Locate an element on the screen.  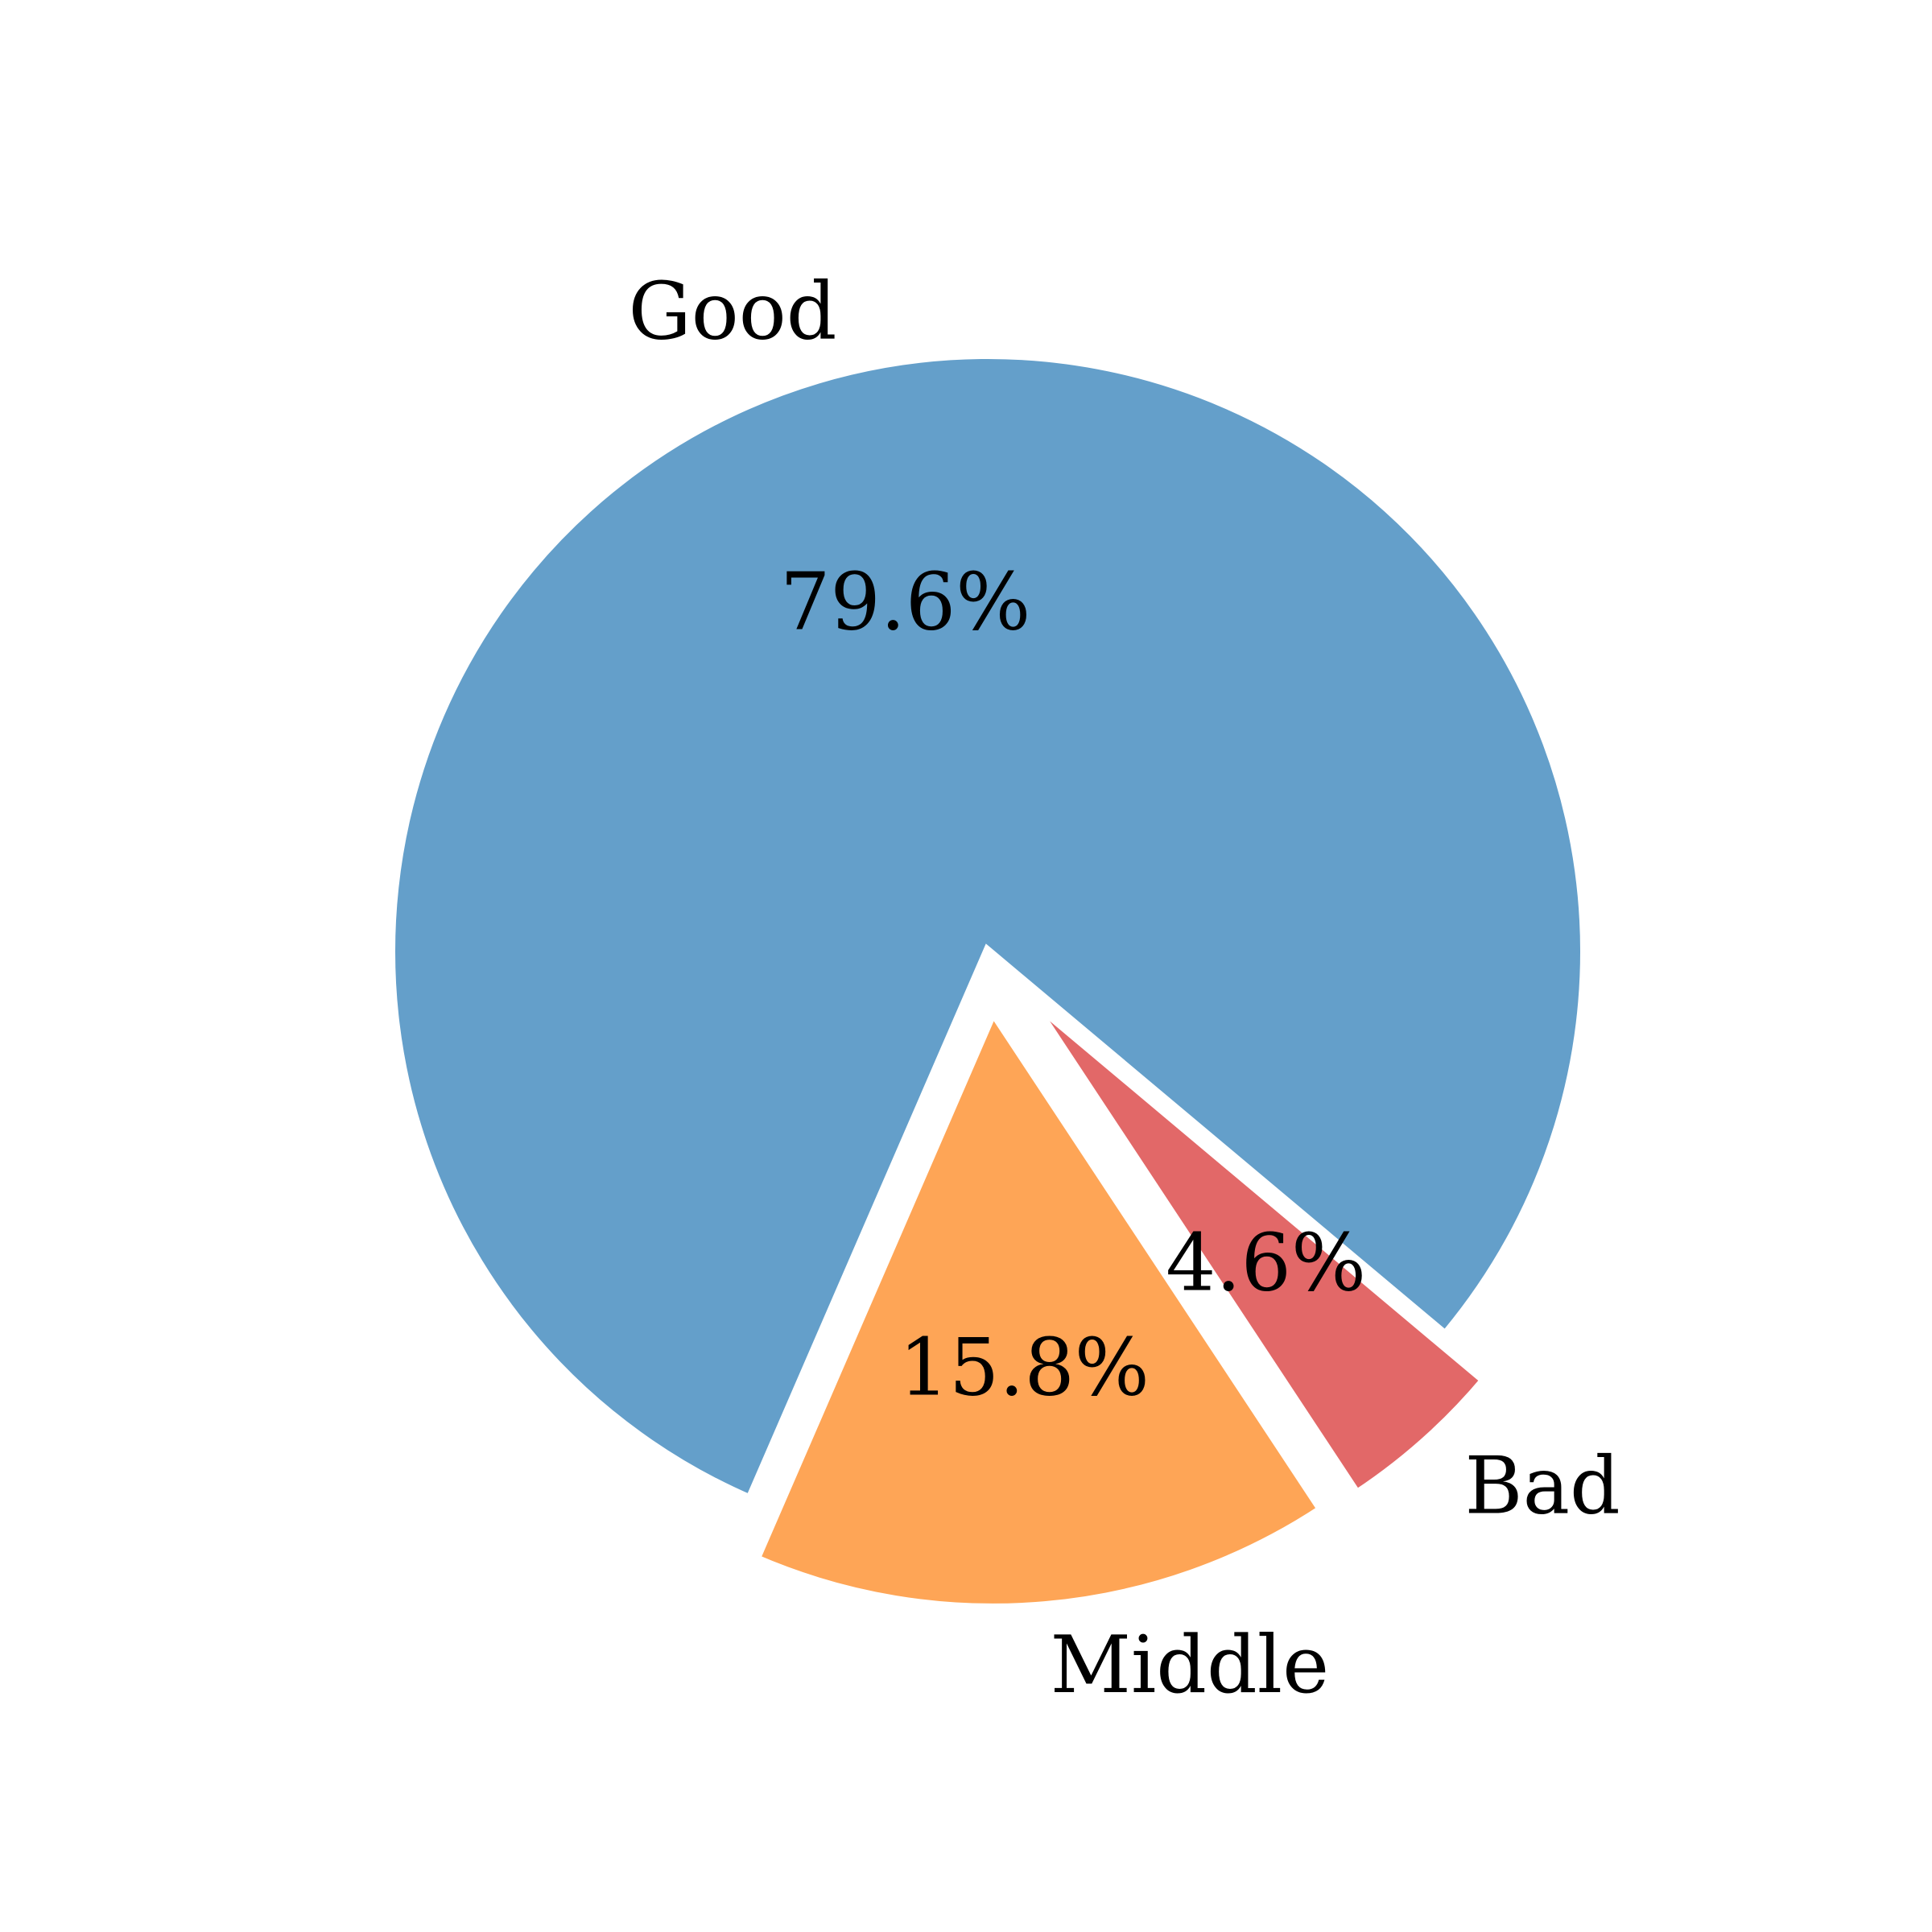
category-label-bad: Bad is located at coordinates (1542, 1487).